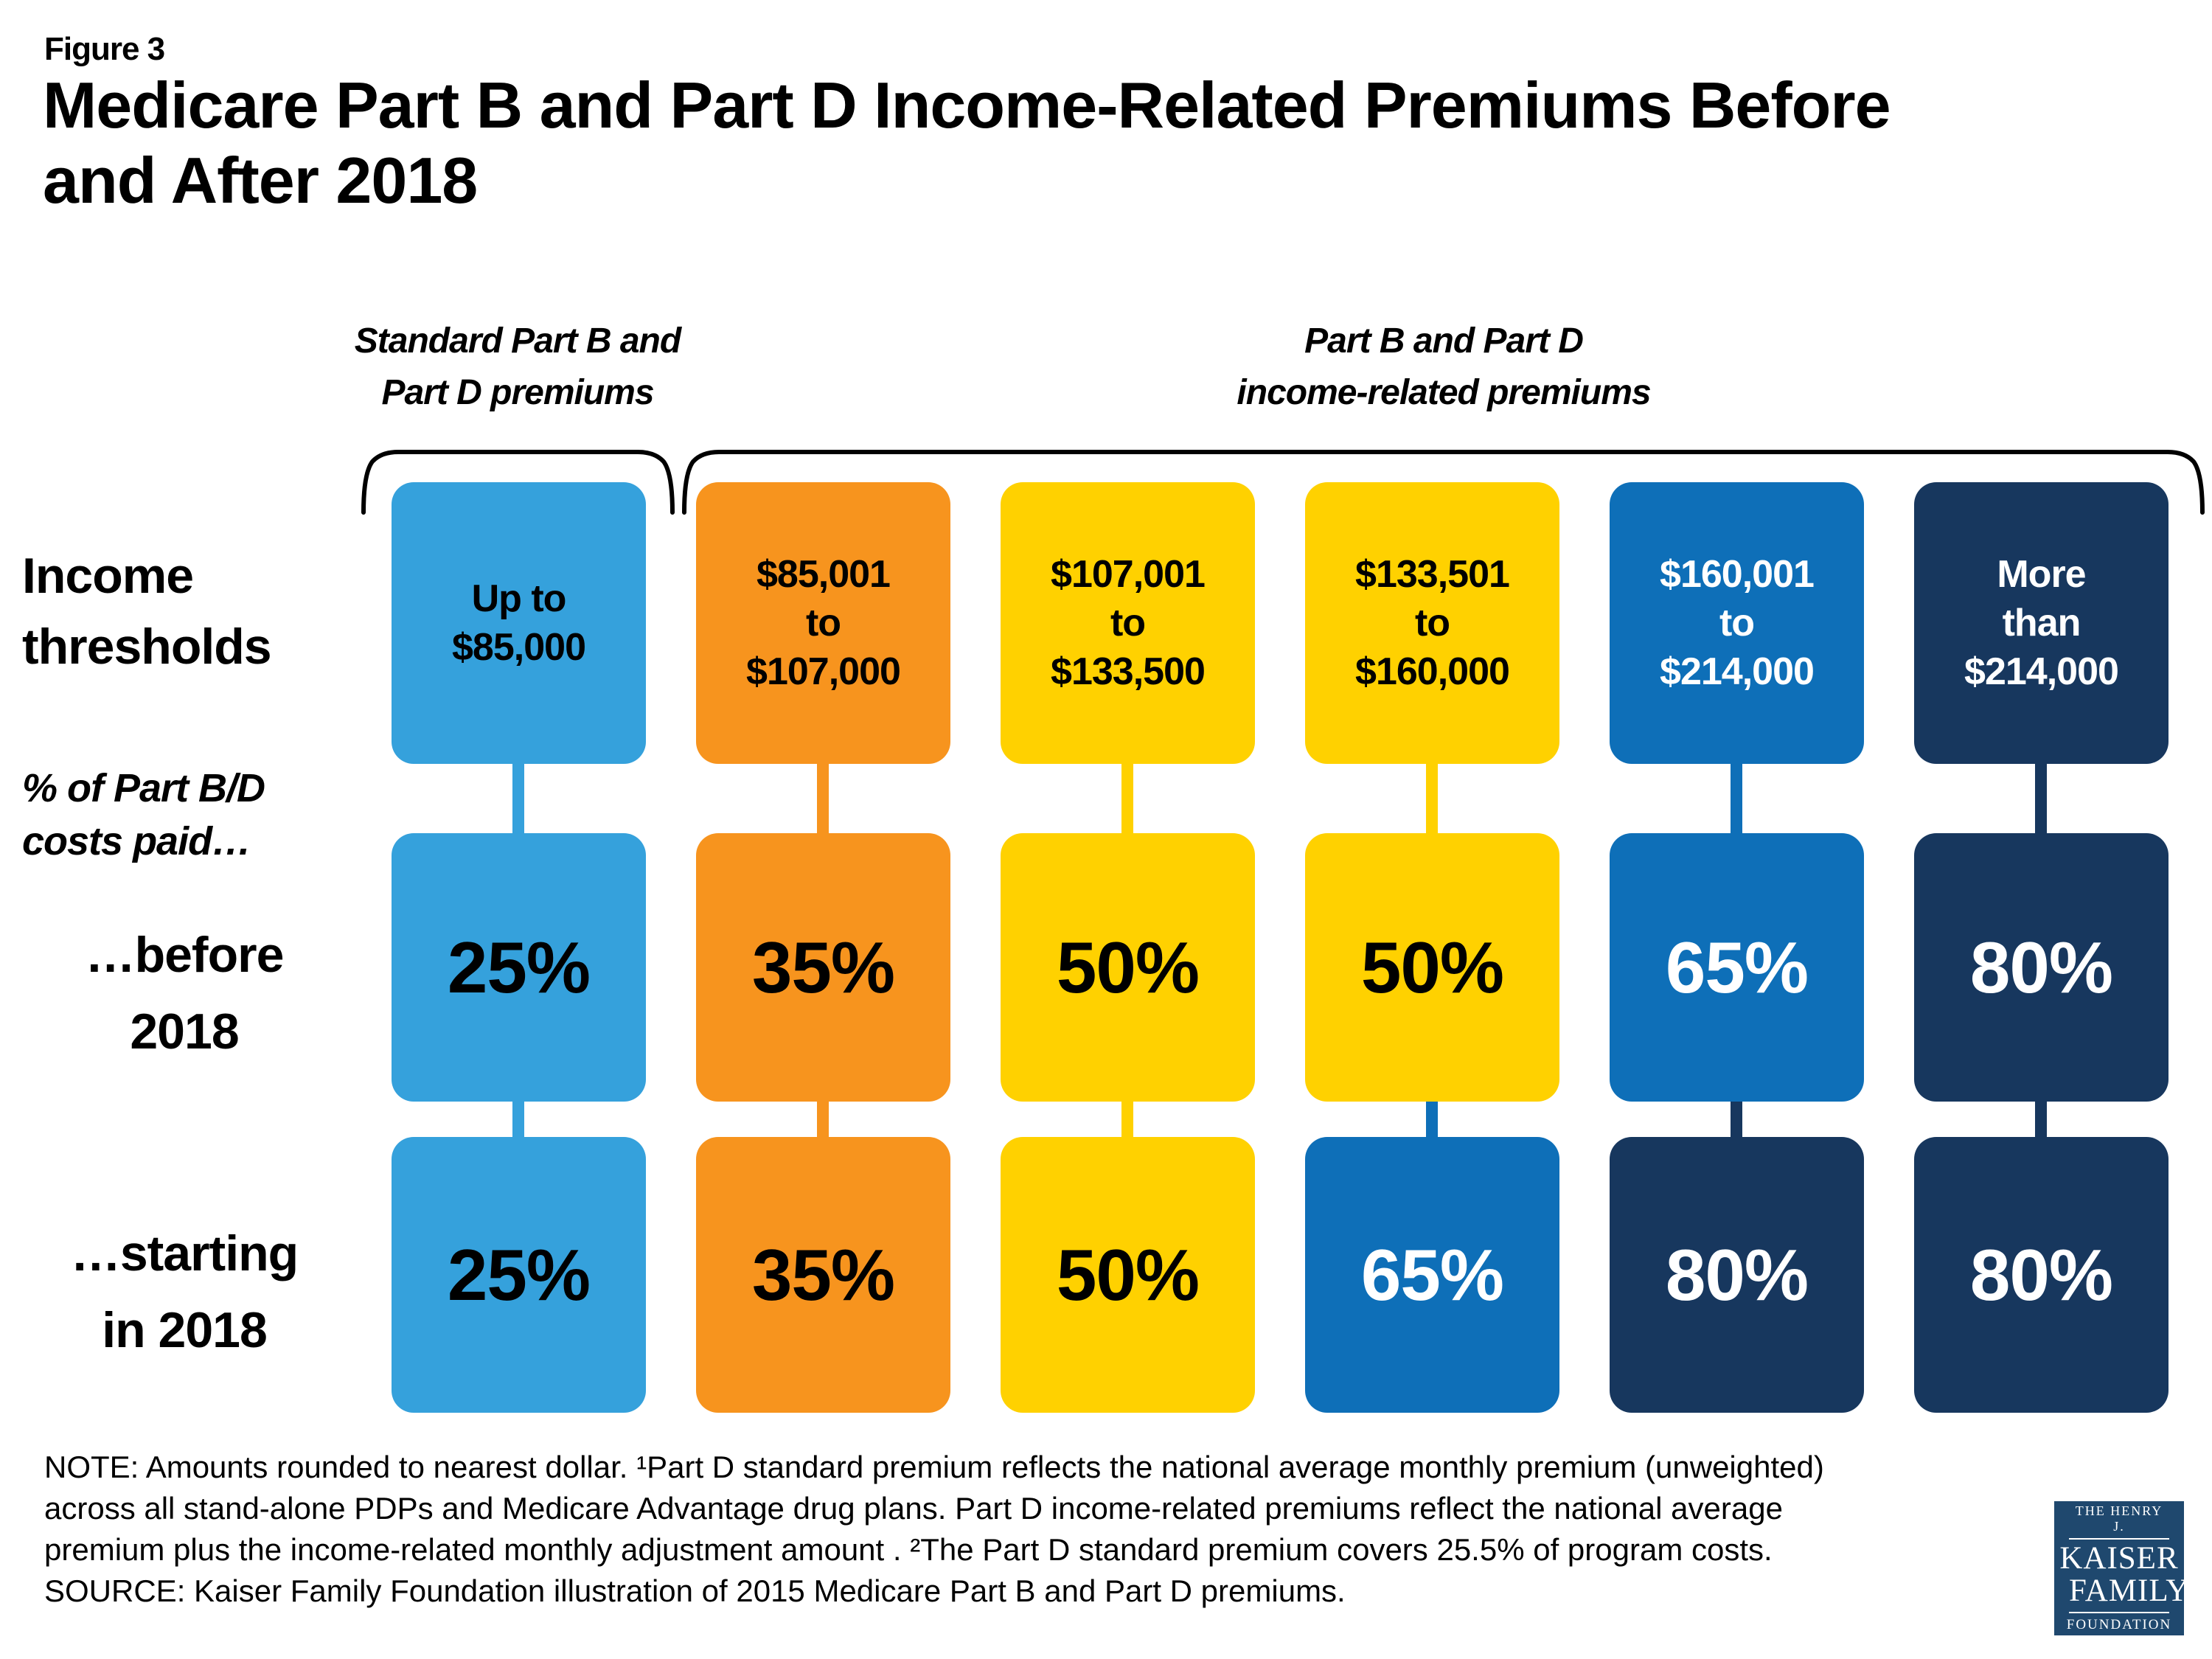 The height and width of the screenshot is (1659, 2212). What do you see at coordinates (519, 623) in the screenshot?
I see `threshold-box-1: Up to $85,000` at bounding box center [519, 623].